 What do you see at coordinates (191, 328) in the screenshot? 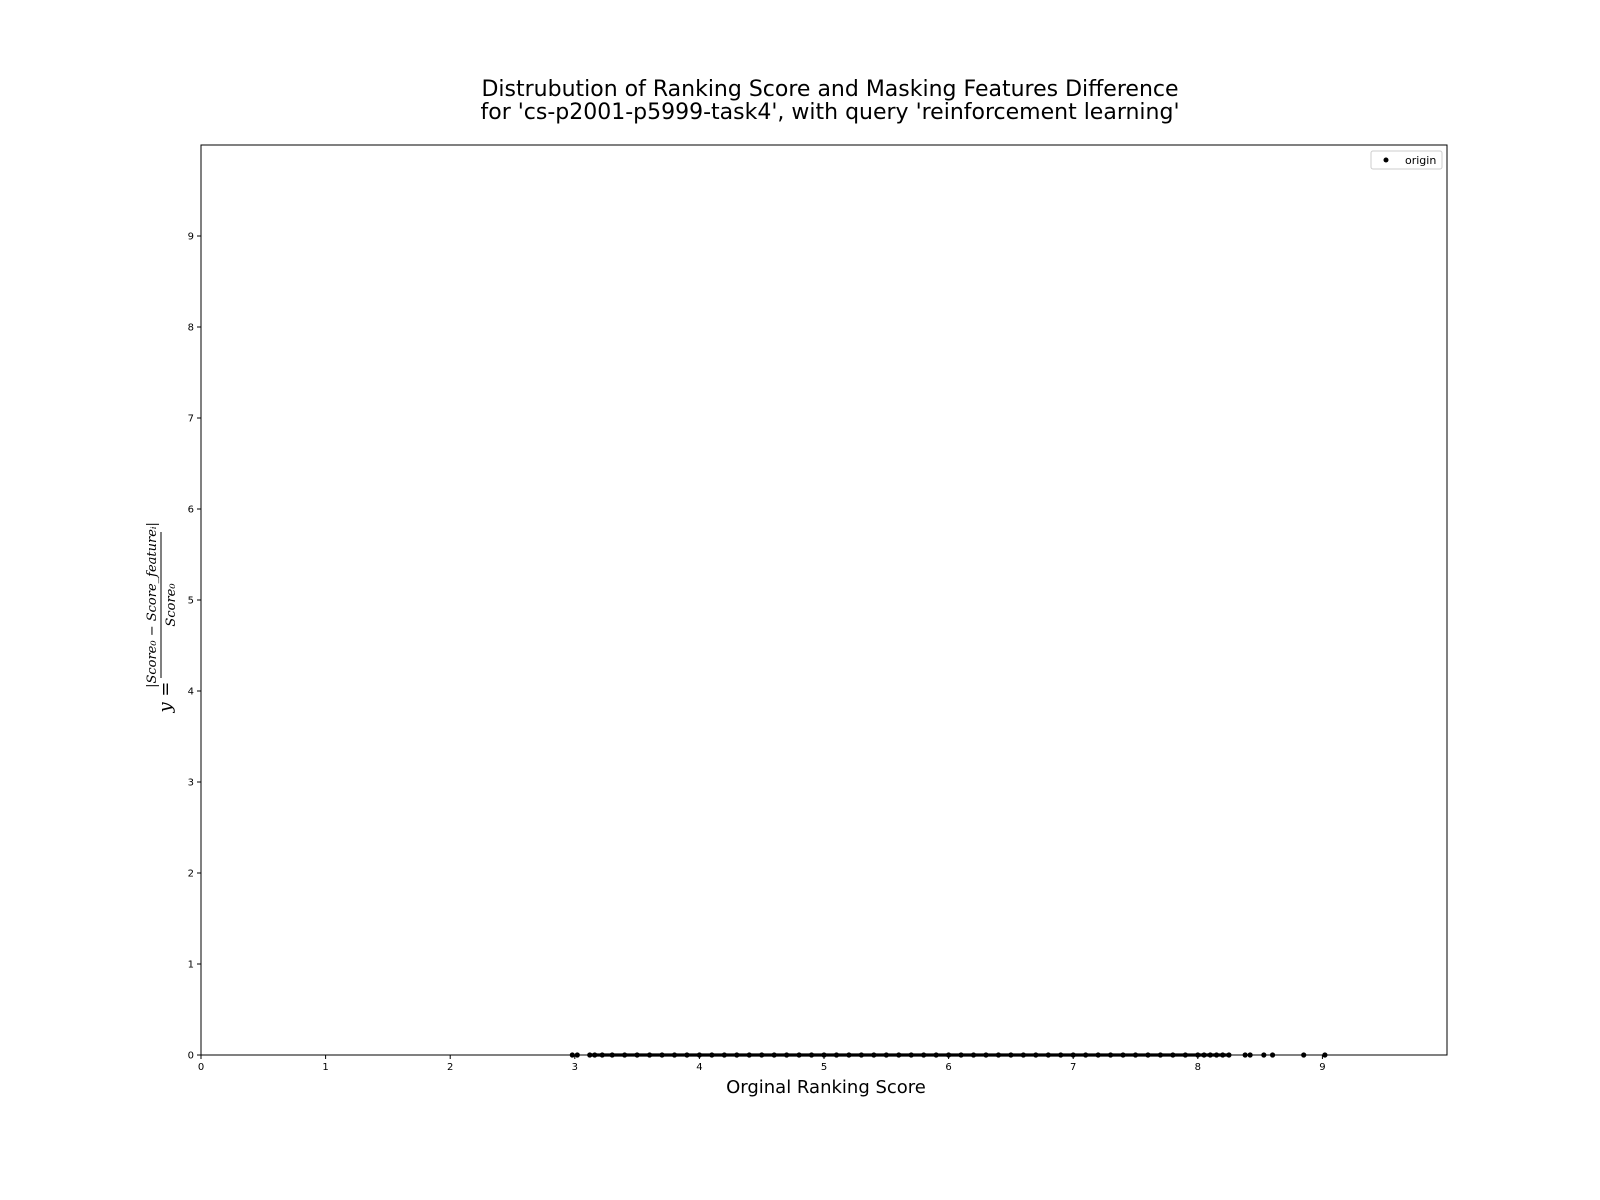
I see `y-tick-label: 8` at bounding box center [191, 328].